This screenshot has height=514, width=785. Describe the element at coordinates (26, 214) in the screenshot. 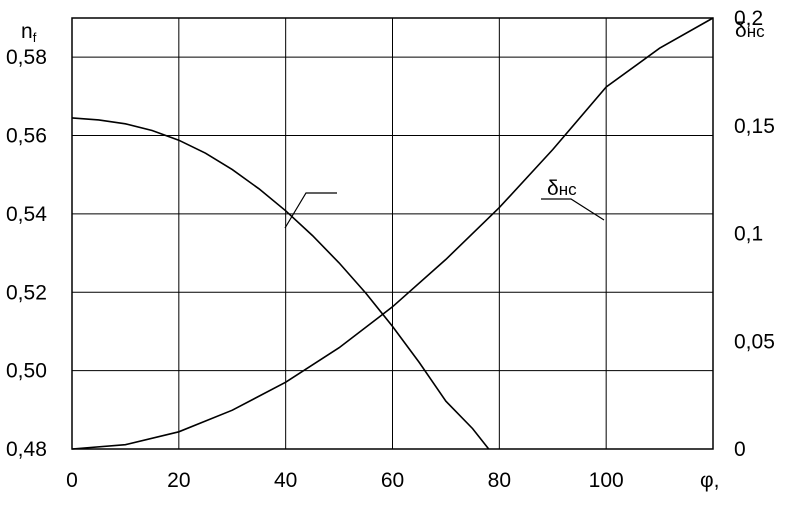

I see `y-left-tick-label: 0,54` at that location.